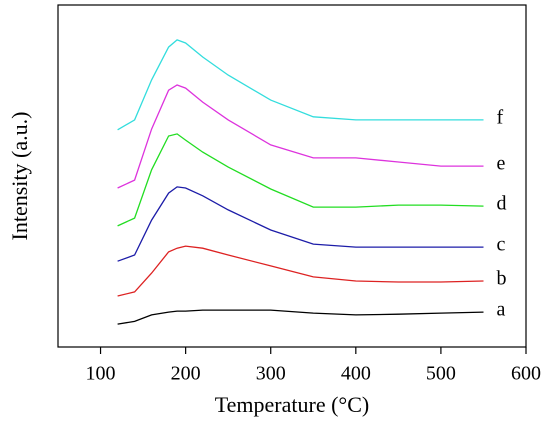 This screenshot has width=550, height=428. Describe the element at coordinates (356, 374) in the screenshot. I see `x-tick-label: 400` at that location.